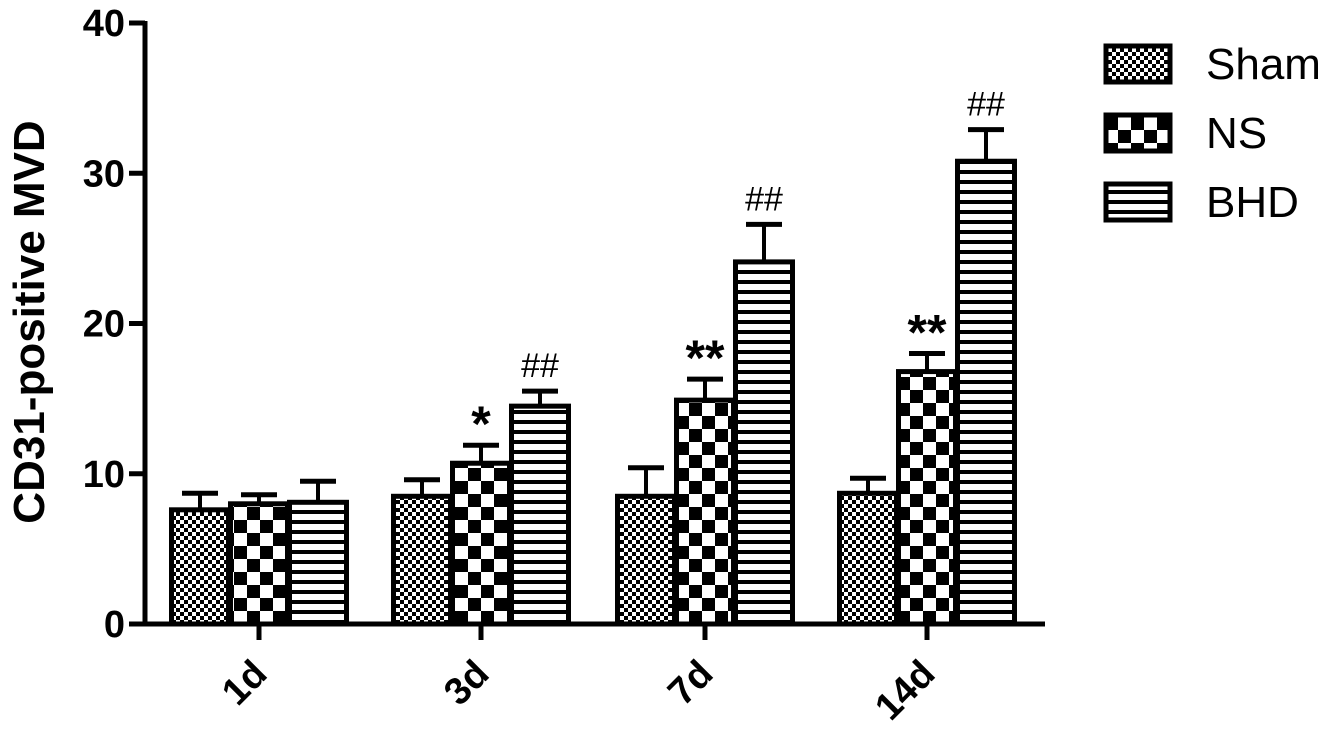 The height and width of the screenshot is (743, 1335). Describe the element at coordinates (104, 475) in the screenshot. I see `y-tick-label: 10` at that location.